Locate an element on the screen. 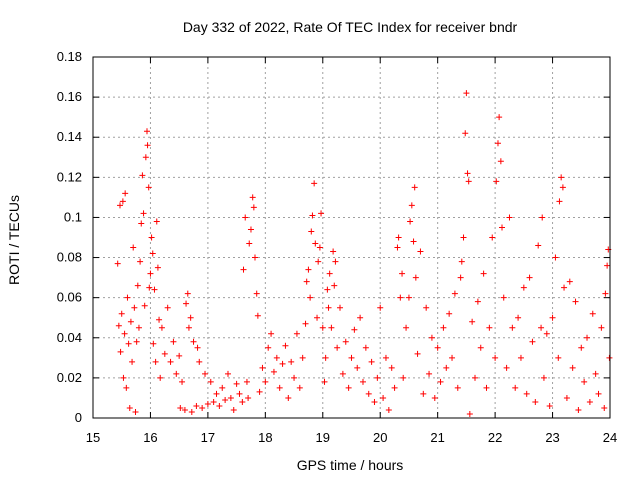 The height and width of the screenshot is (480, 640). y-tick-label: 0.1 is located at coordinates (73, 216).